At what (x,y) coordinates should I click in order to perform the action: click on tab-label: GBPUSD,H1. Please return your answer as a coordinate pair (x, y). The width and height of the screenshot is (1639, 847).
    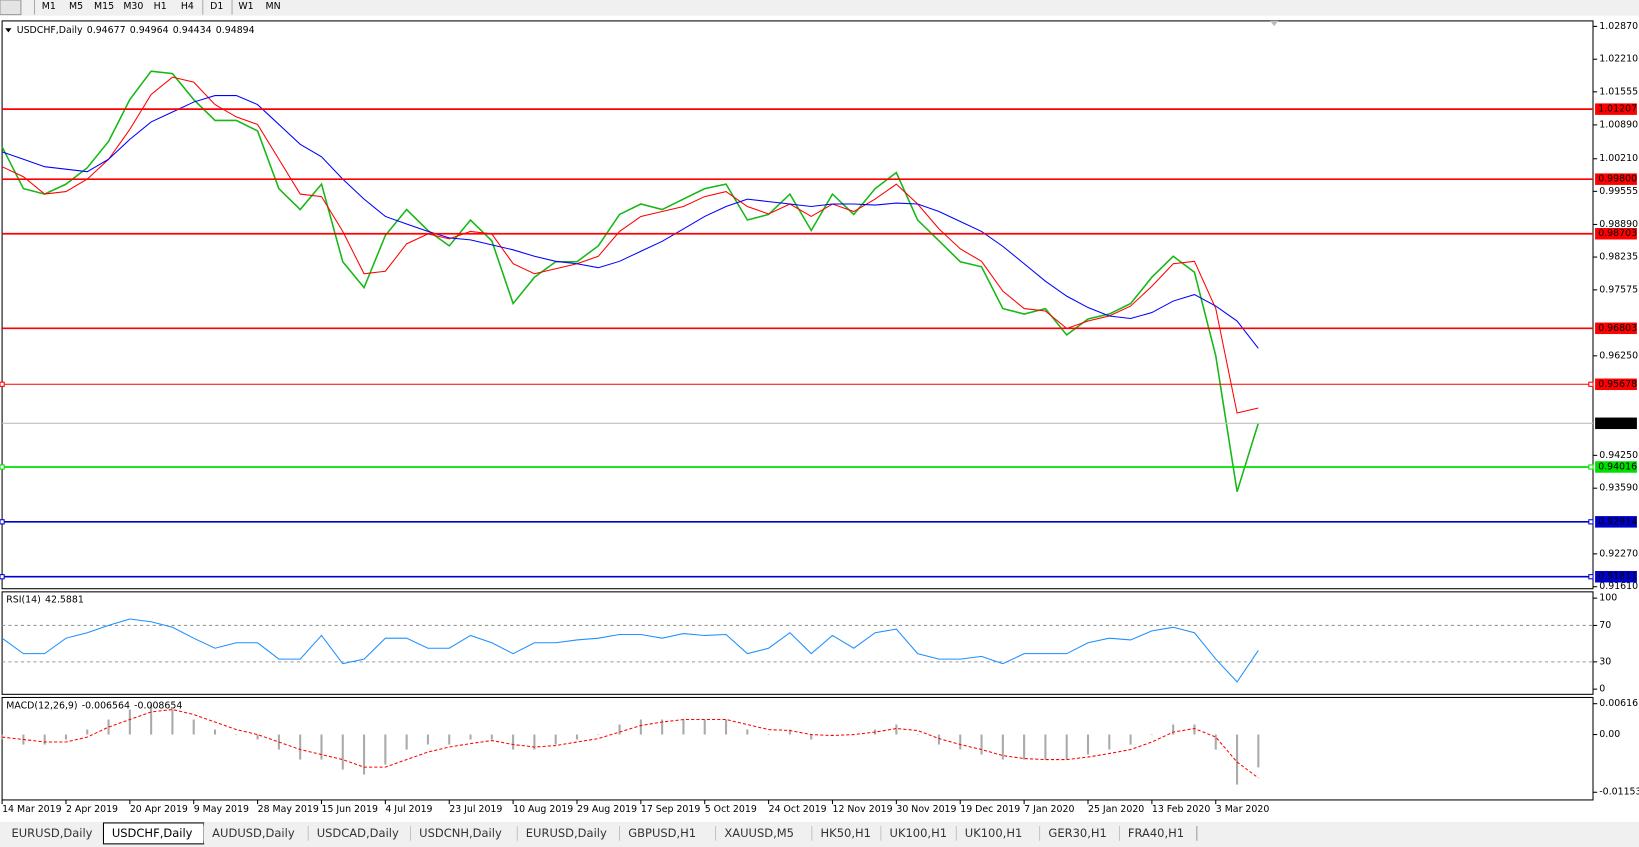
    Looking at the image, I should click on (662, 833).